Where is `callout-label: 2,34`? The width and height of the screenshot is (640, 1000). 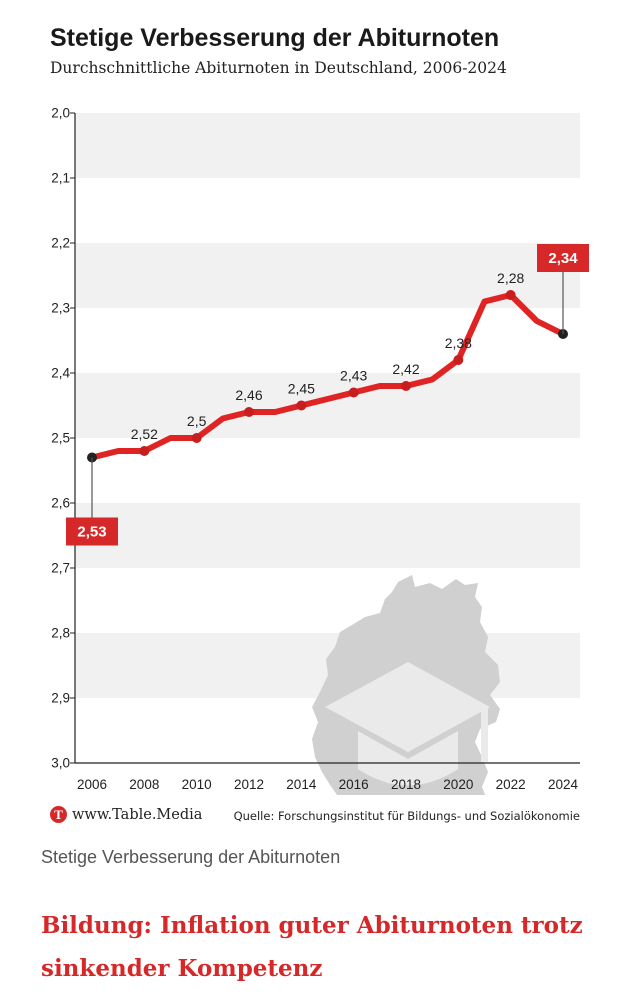 callout-label: 2,34 is located at coordinates (563, 258).